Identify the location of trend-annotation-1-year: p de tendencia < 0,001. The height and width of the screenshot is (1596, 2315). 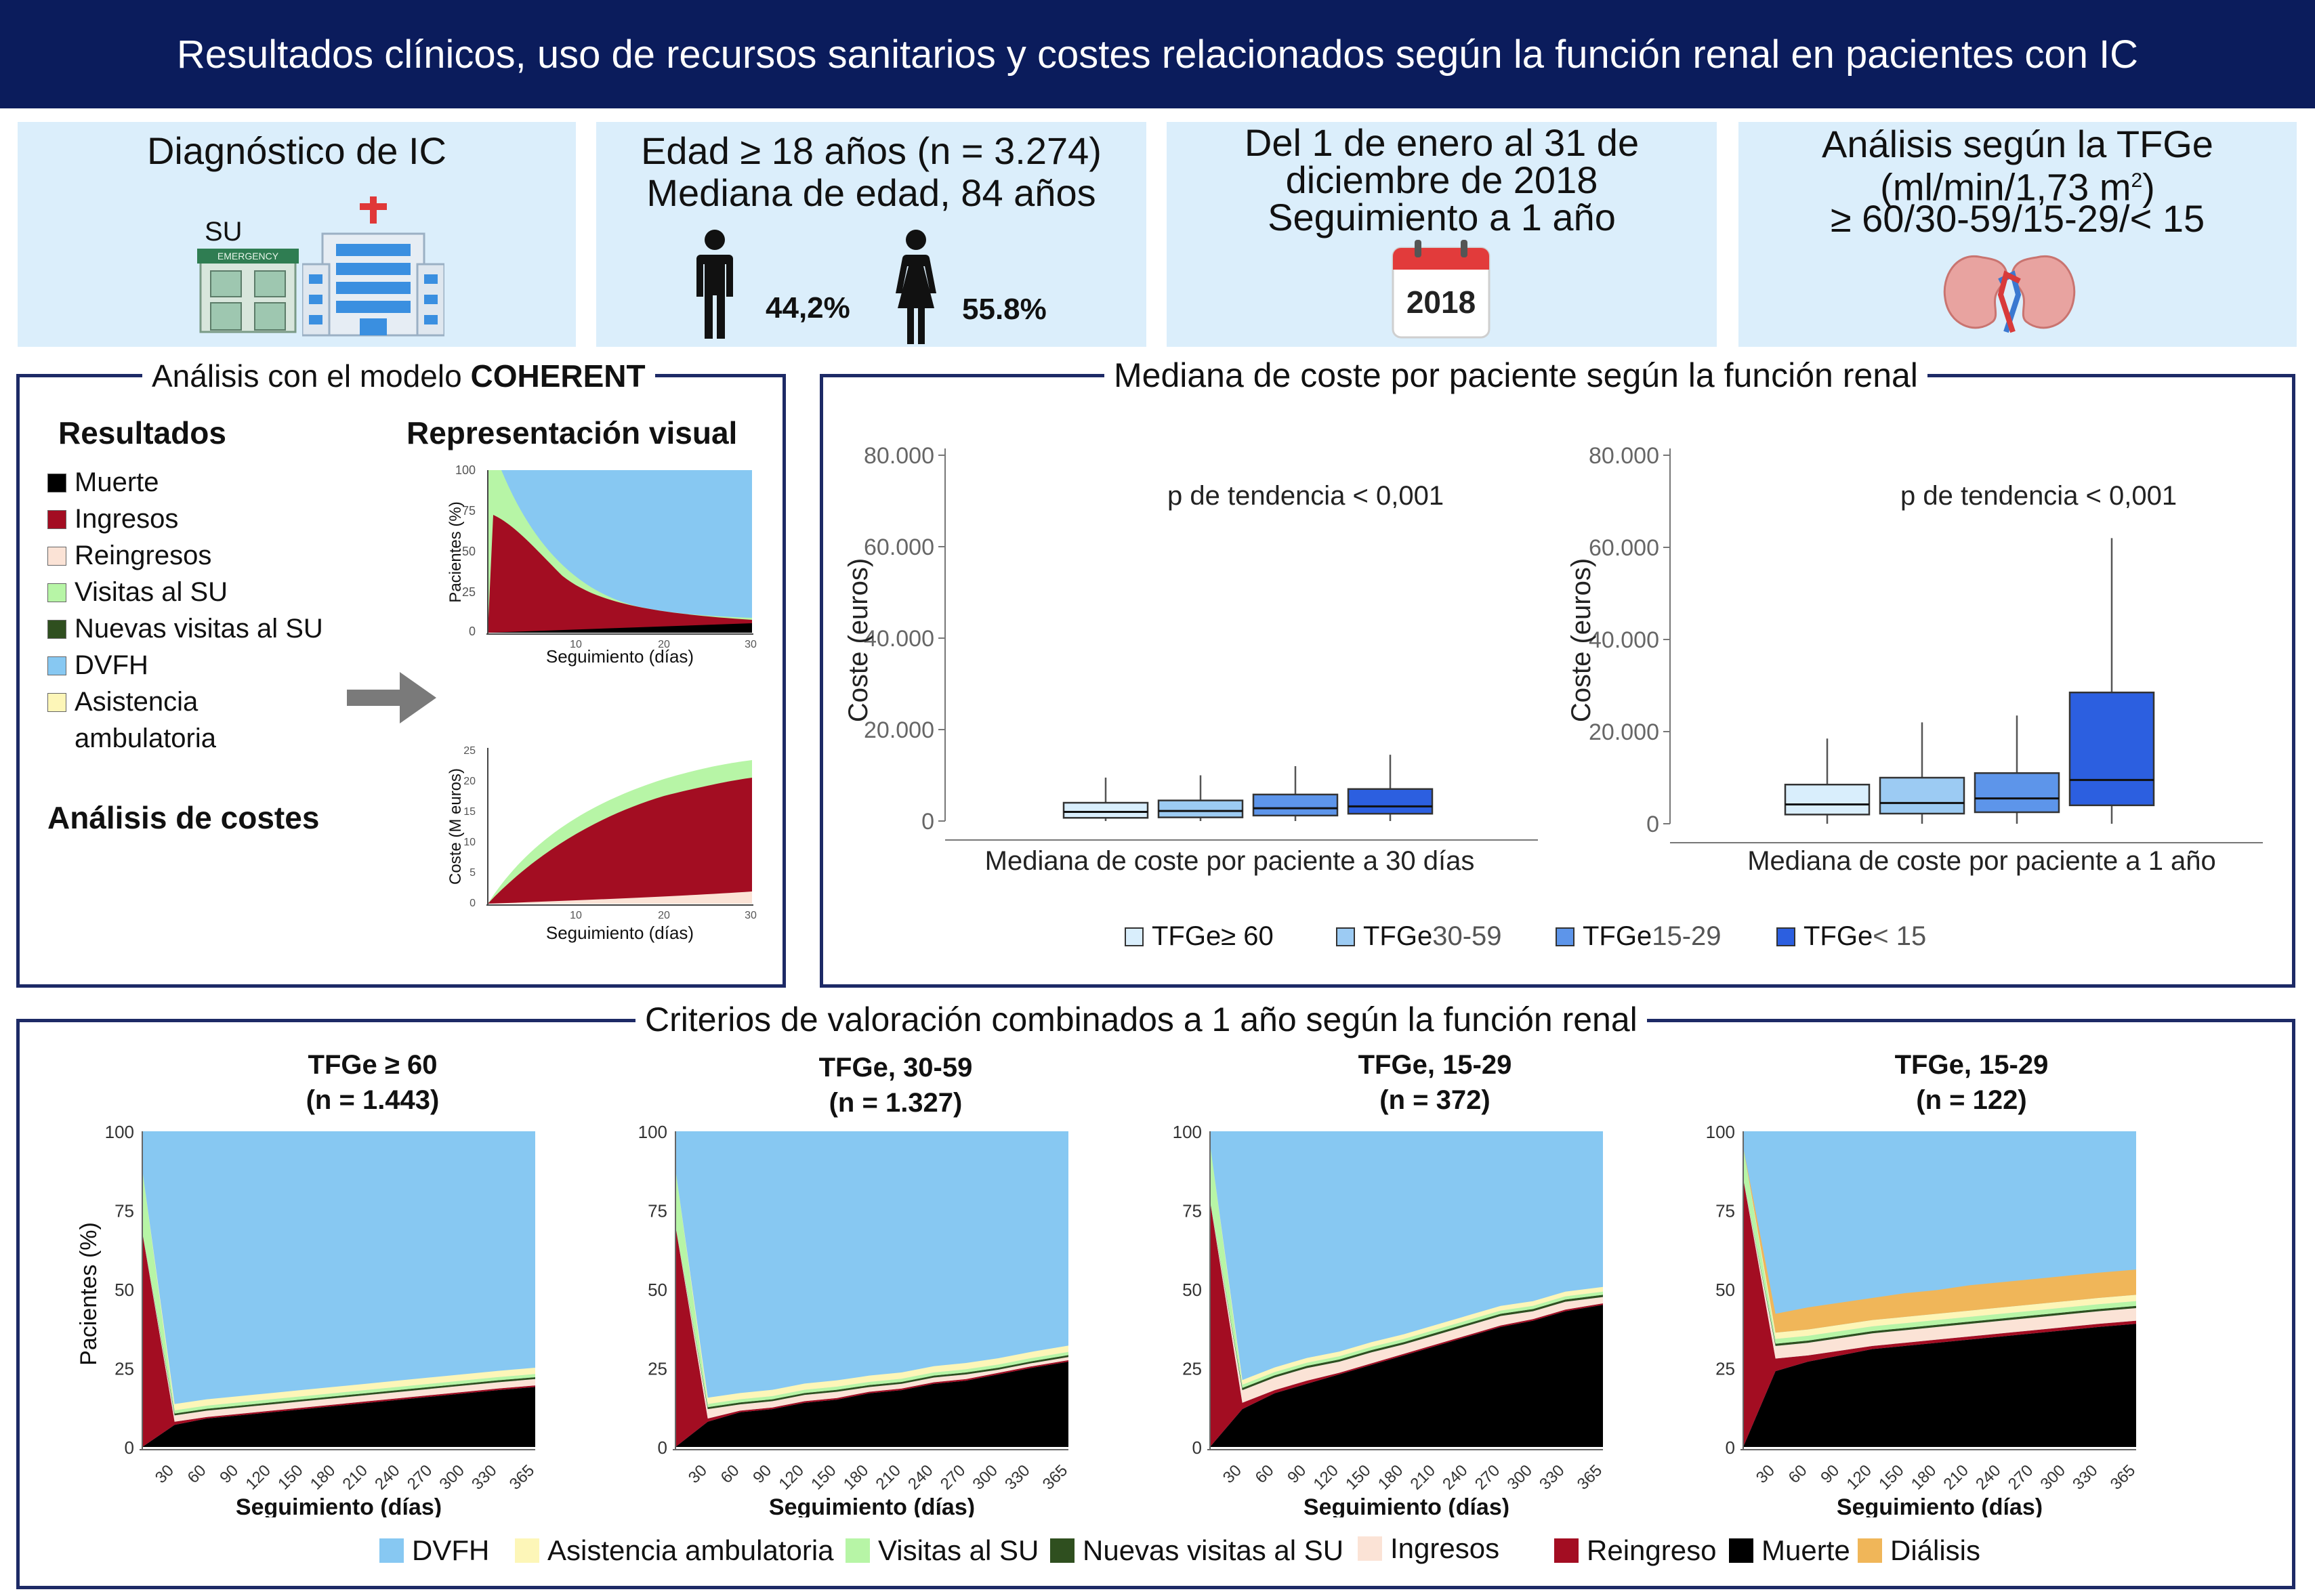
(2038, 496).